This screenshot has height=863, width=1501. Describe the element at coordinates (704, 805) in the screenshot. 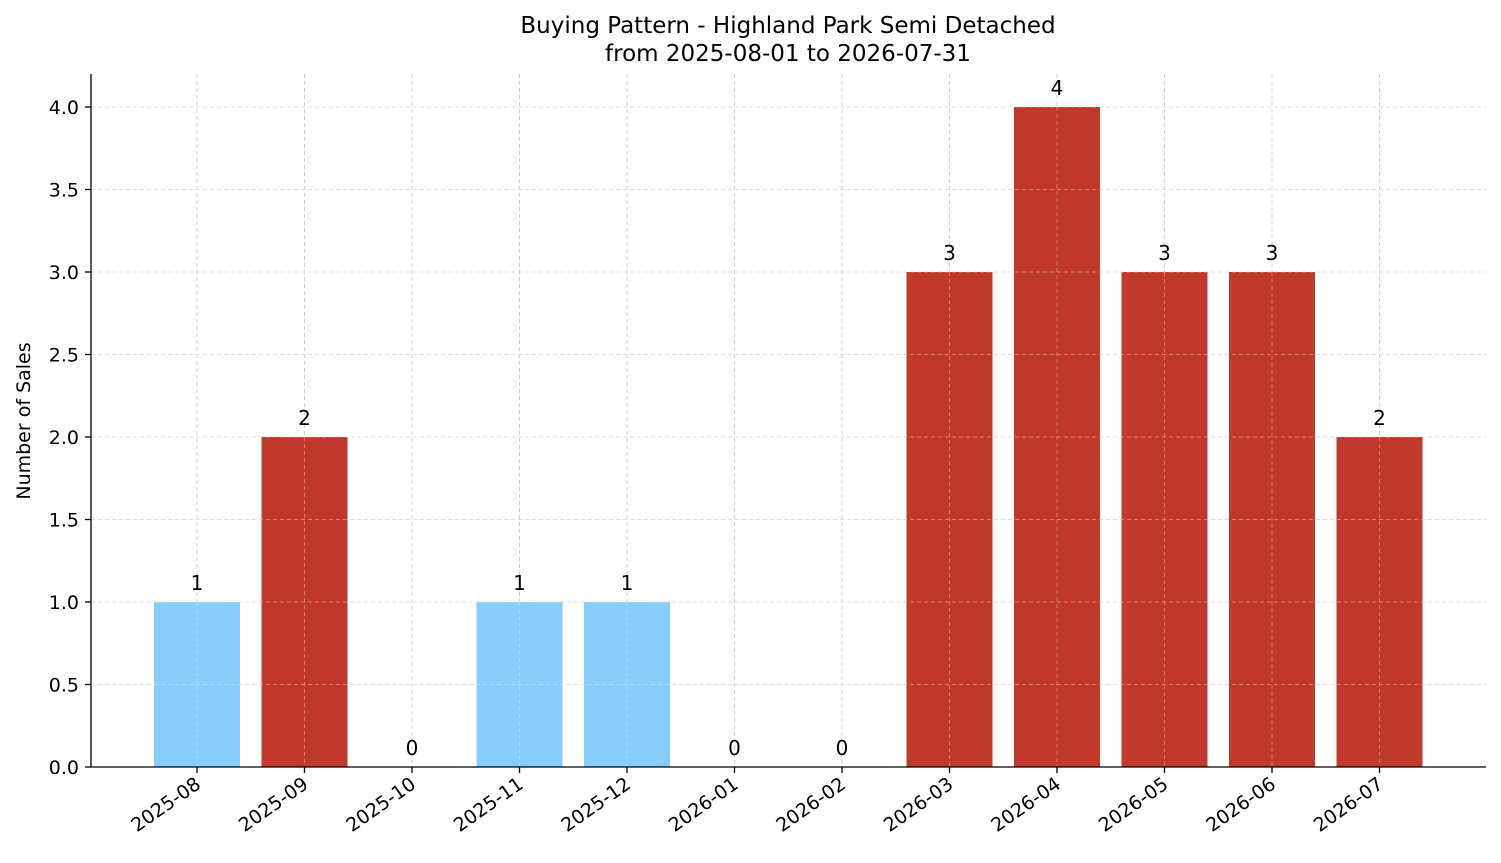

I see `x-tick-label: 2026-01` at that location.